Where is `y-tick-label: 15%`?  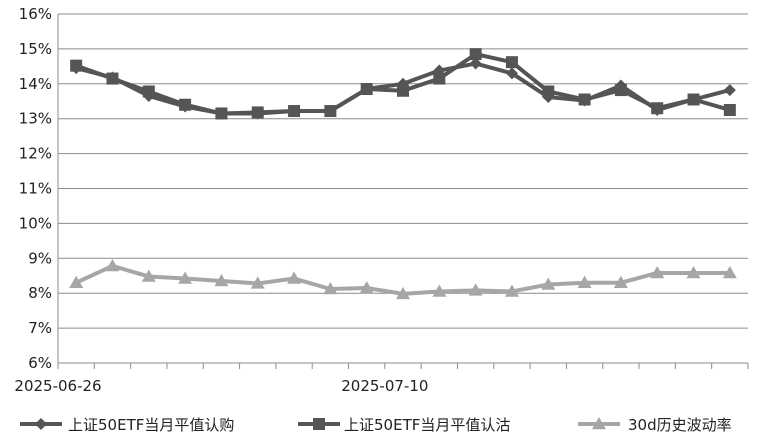
y-tick-label: 15% is located at coordinates (35, 49).